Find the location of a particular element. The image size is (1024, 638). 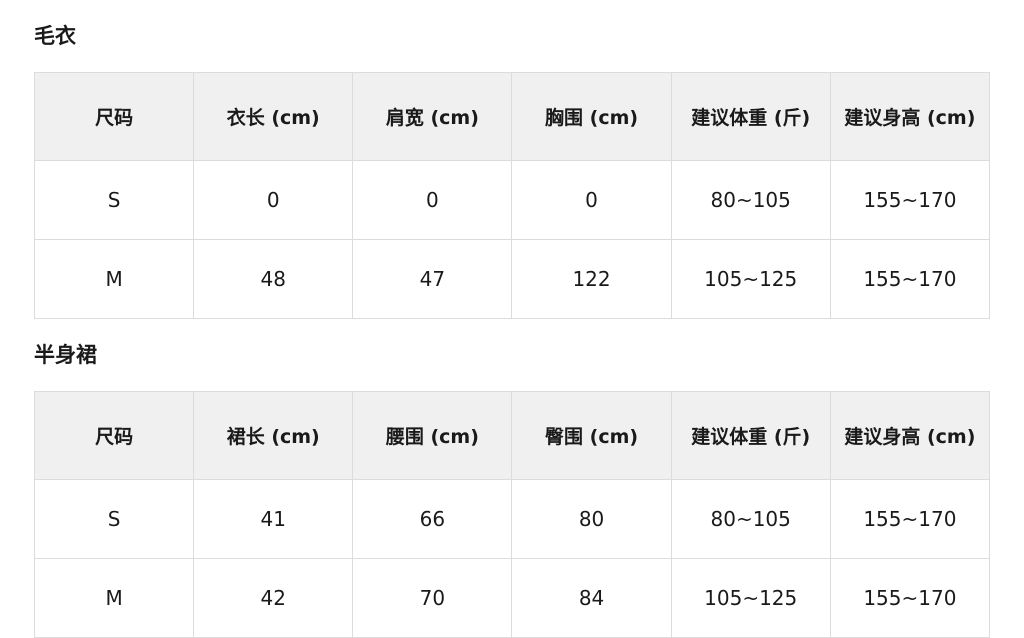

table-cell: 66 is located at coordinates (432, 519).